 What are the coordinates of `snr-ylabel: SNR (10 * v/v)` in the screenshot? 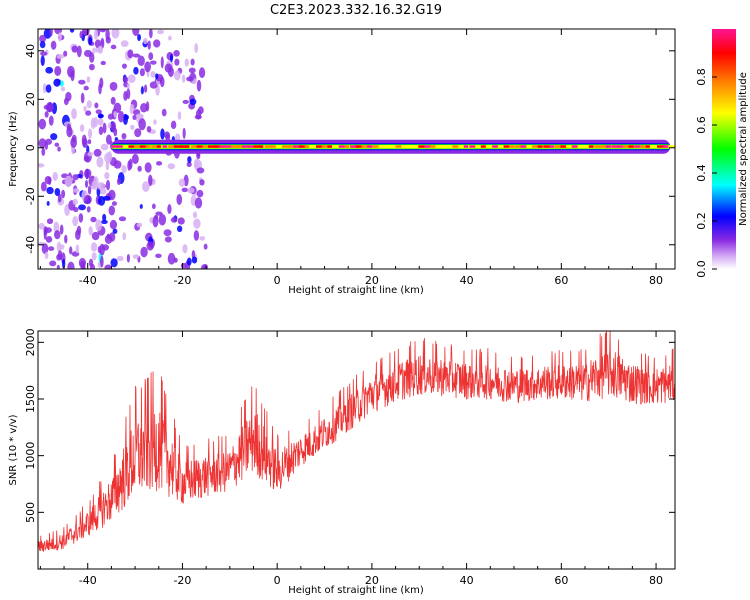 It's located at (13, 449).